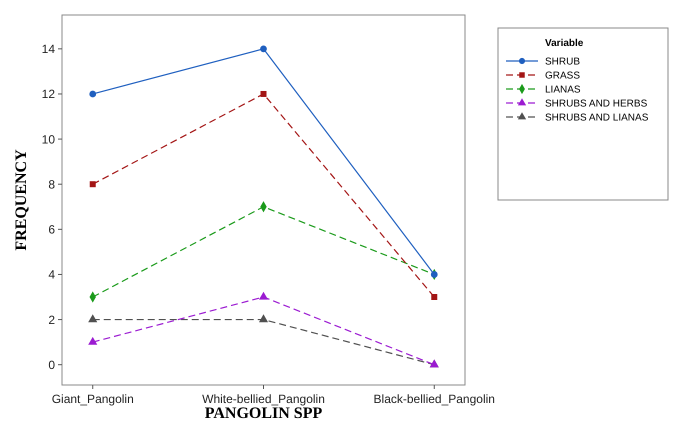 The height and width of the screenshot is (430, 681). I want to click on x-axis-title: PANGOLIN SPP, so click(263, 413).